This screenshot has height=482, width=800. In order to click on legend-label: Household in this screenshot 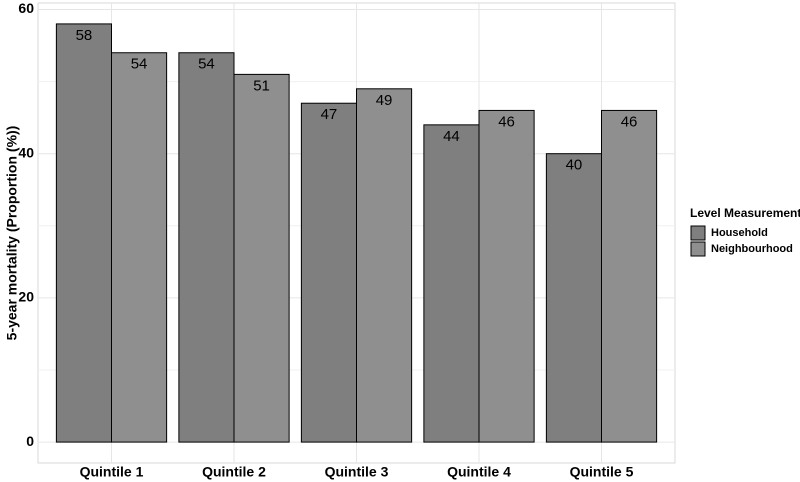, I will do `click(739, 233)`.